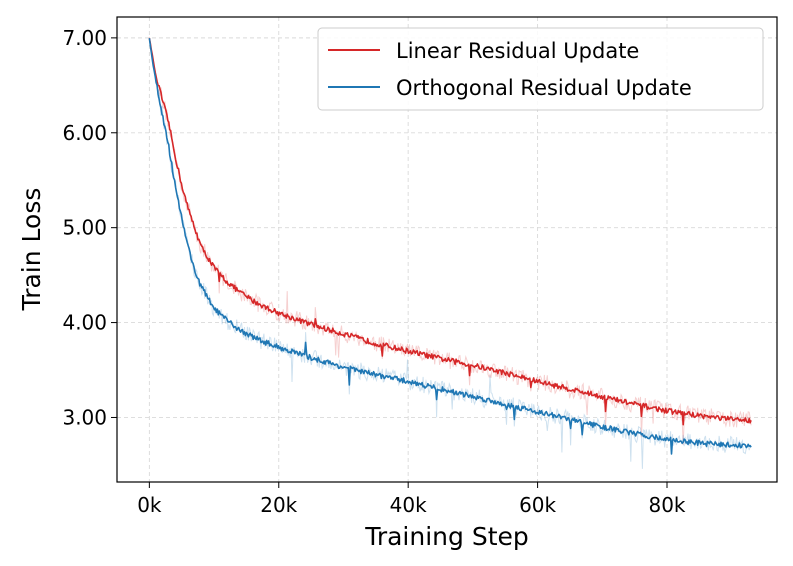 The image size is (793, 566). Describe the element at coordinates (666, 505) in the screenshot. I see `x-tick-label: 80k` at that location.